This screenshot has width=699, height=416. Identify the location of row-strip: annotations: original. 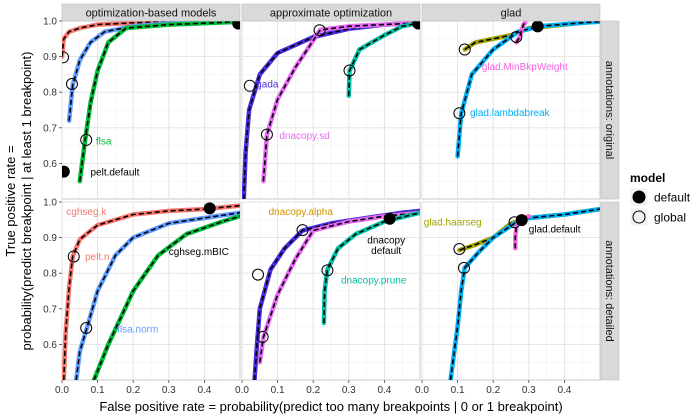
(610, 110).